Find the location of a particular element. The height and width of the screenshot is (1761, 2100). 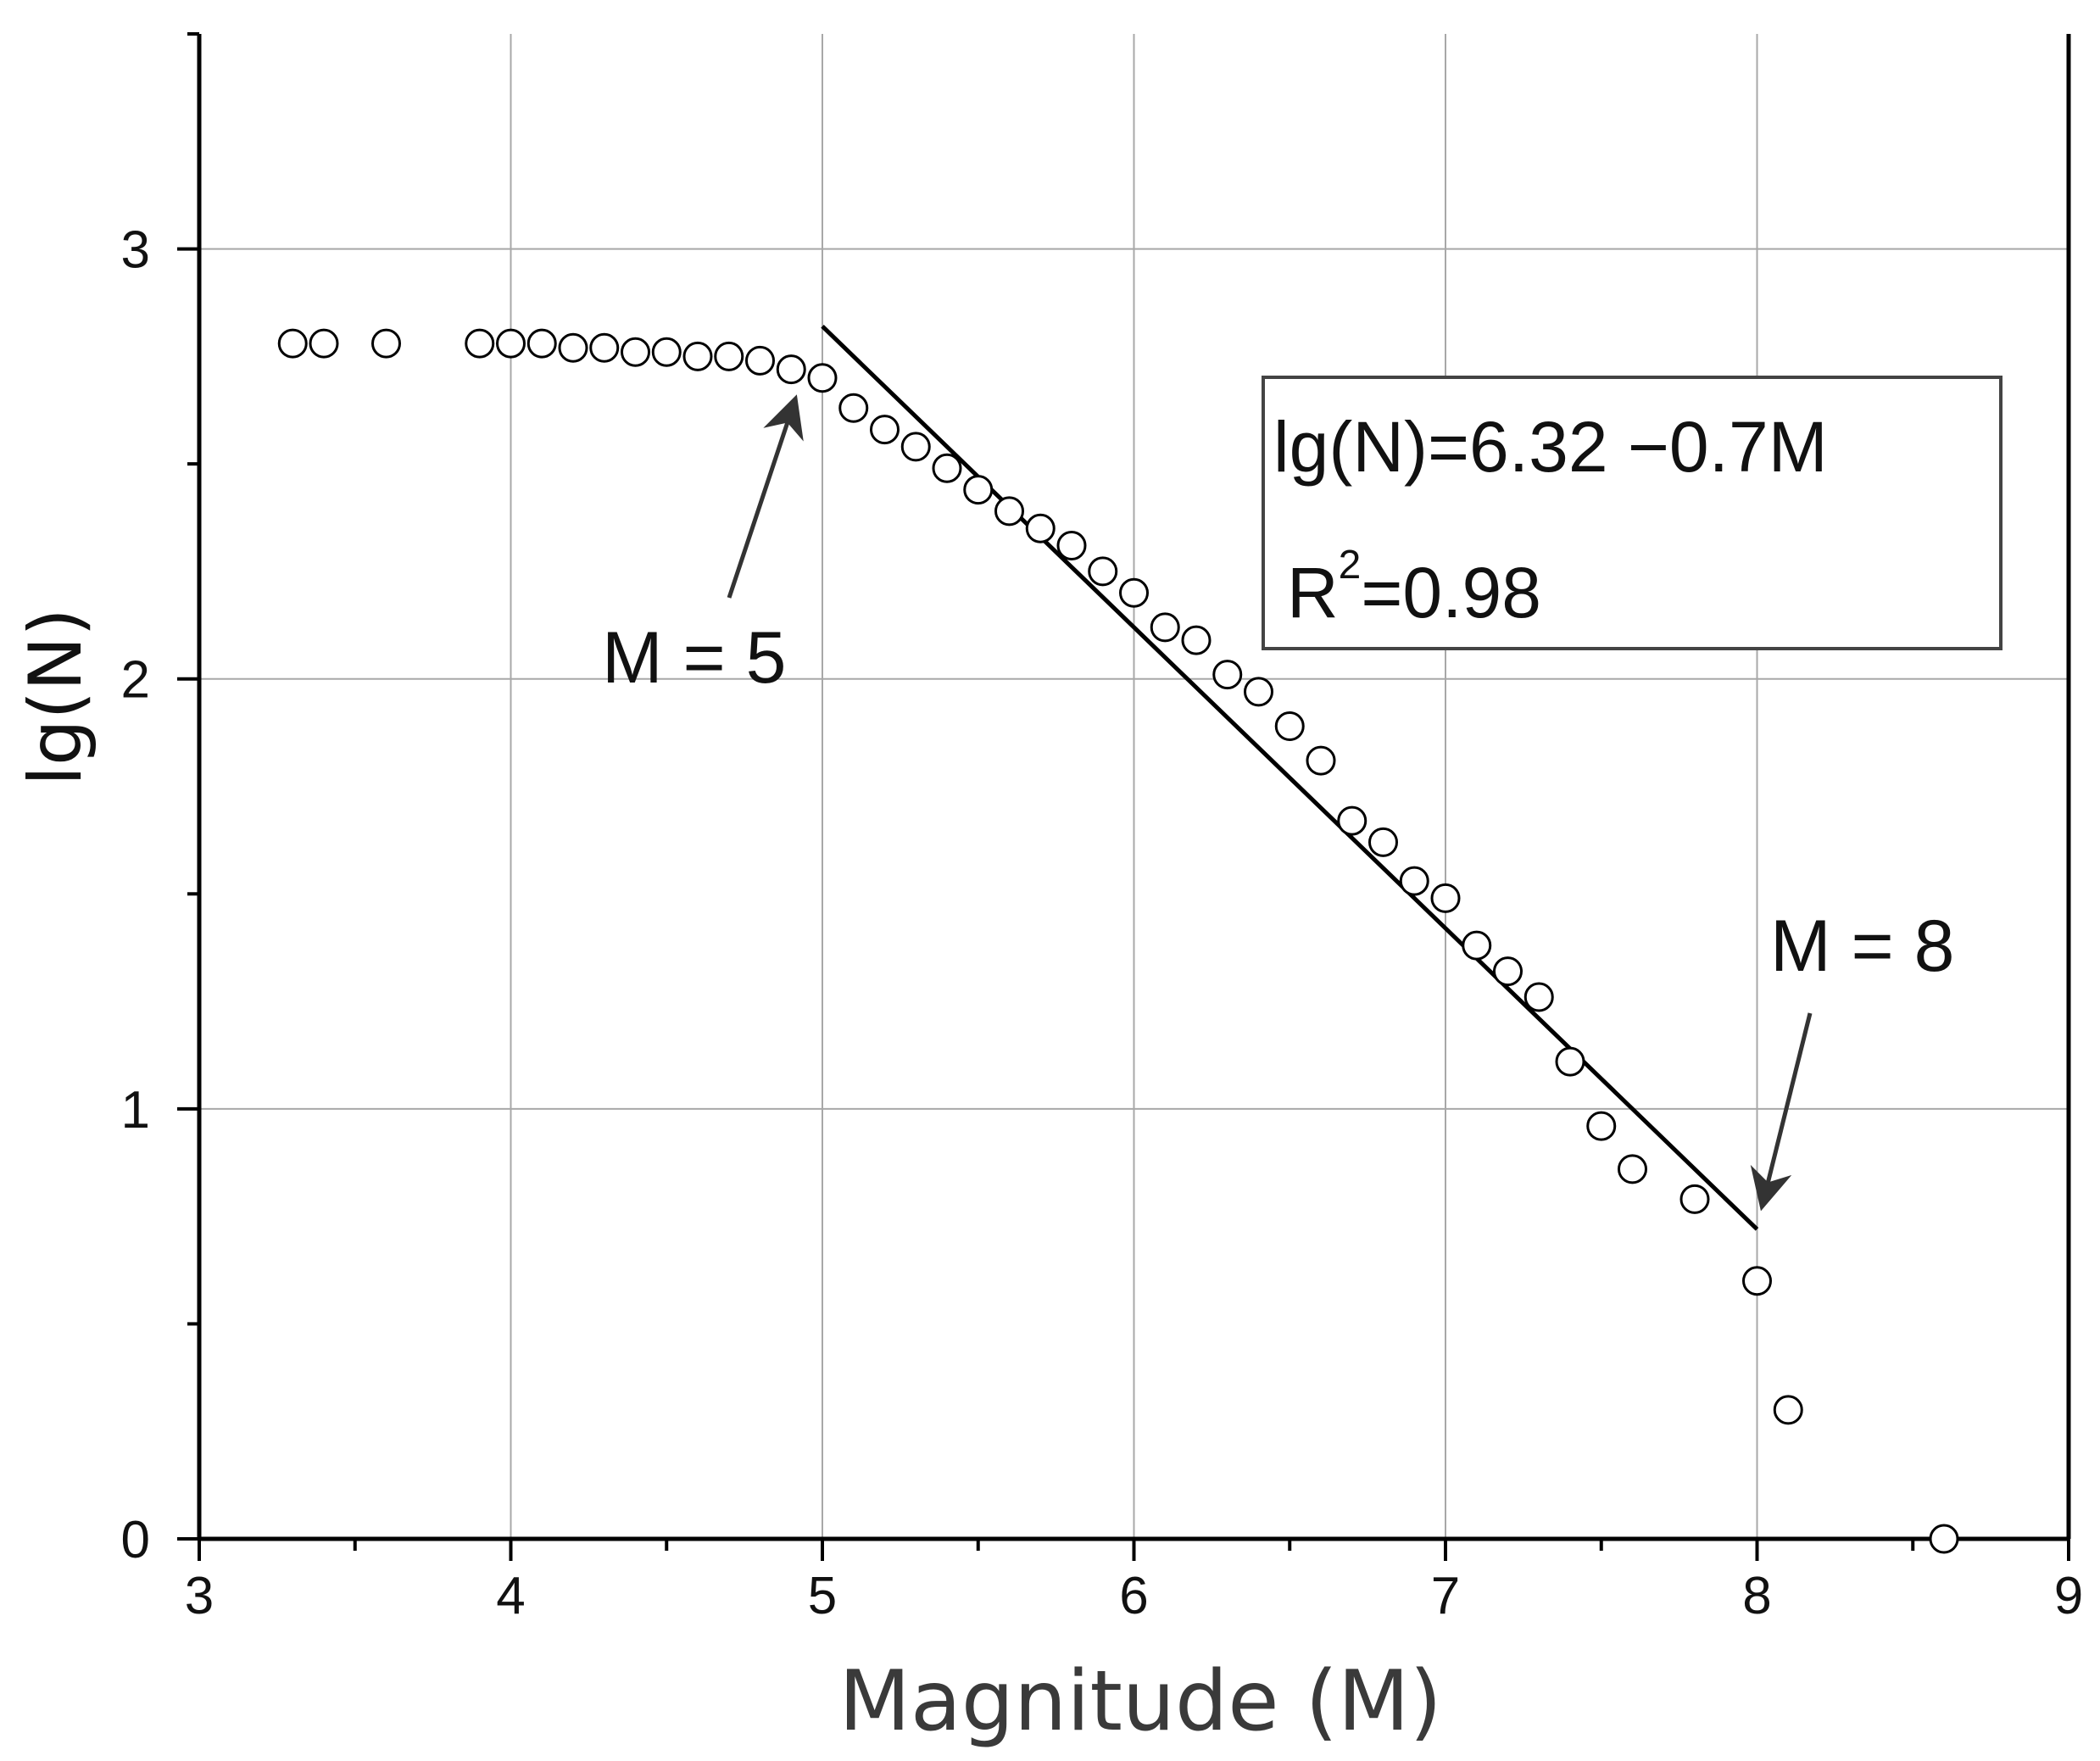

y-tick-label: 3 is located at coordinates (135, 250).